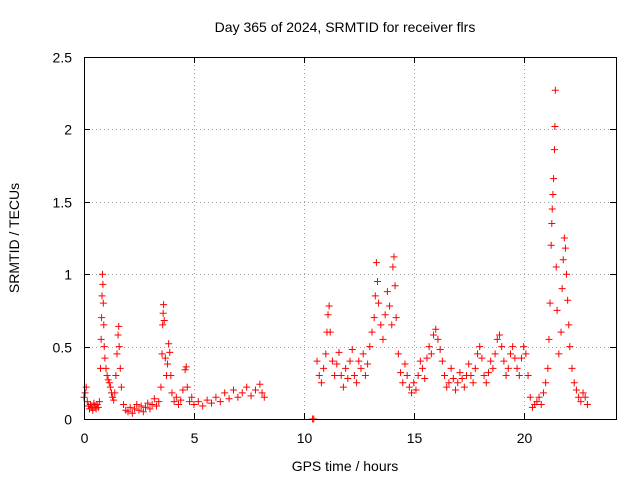 The width and height of the screenshot is (640, 480). Describe the element at coordinates (68, 275) in the screenshot. I see `y-tick-label: 1` at that location.